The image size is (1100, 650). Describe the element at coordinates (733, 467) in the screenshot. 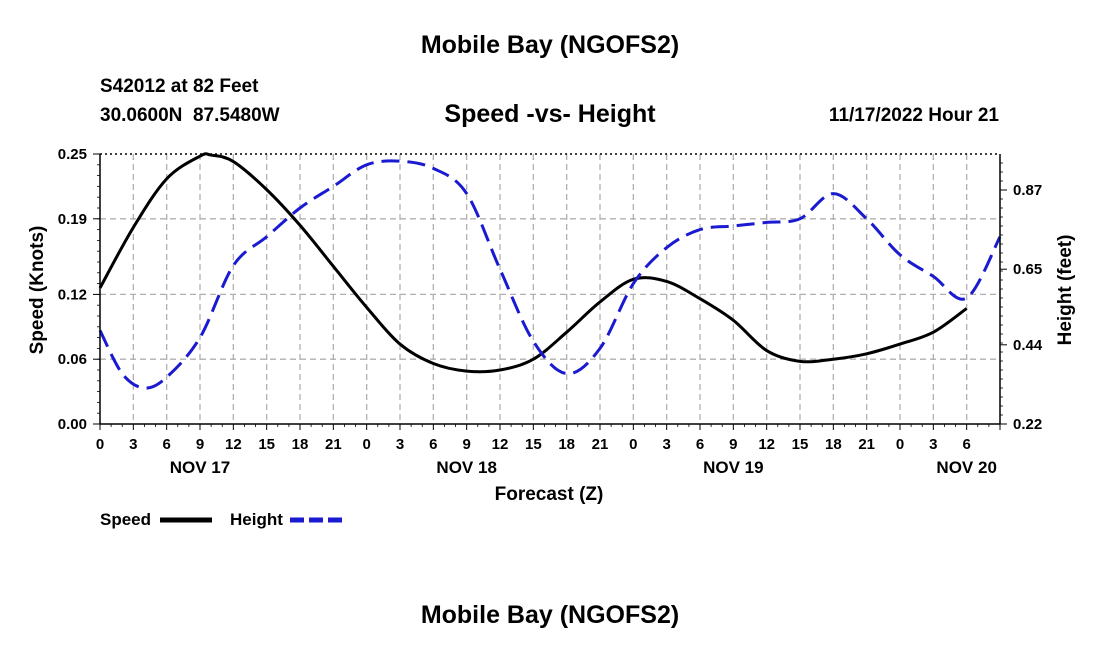

I see `x-day-label: NOV 19` at that location.